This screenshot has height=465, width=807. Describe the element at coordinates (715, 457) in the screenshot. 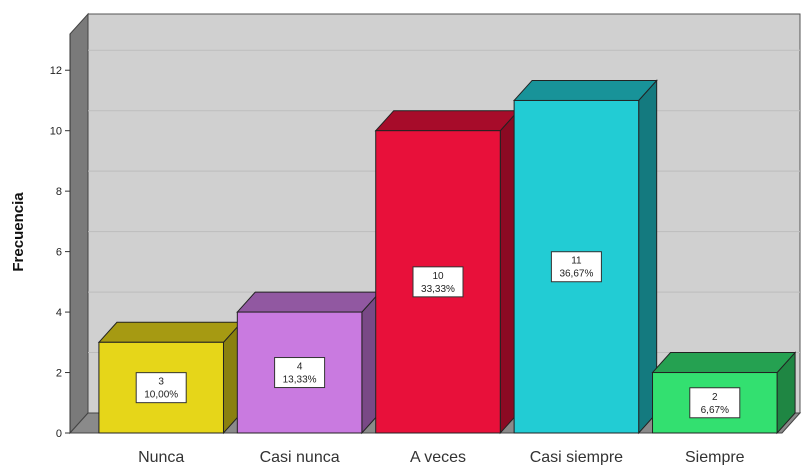

I see `x-tick-label: Siempre` at that location.